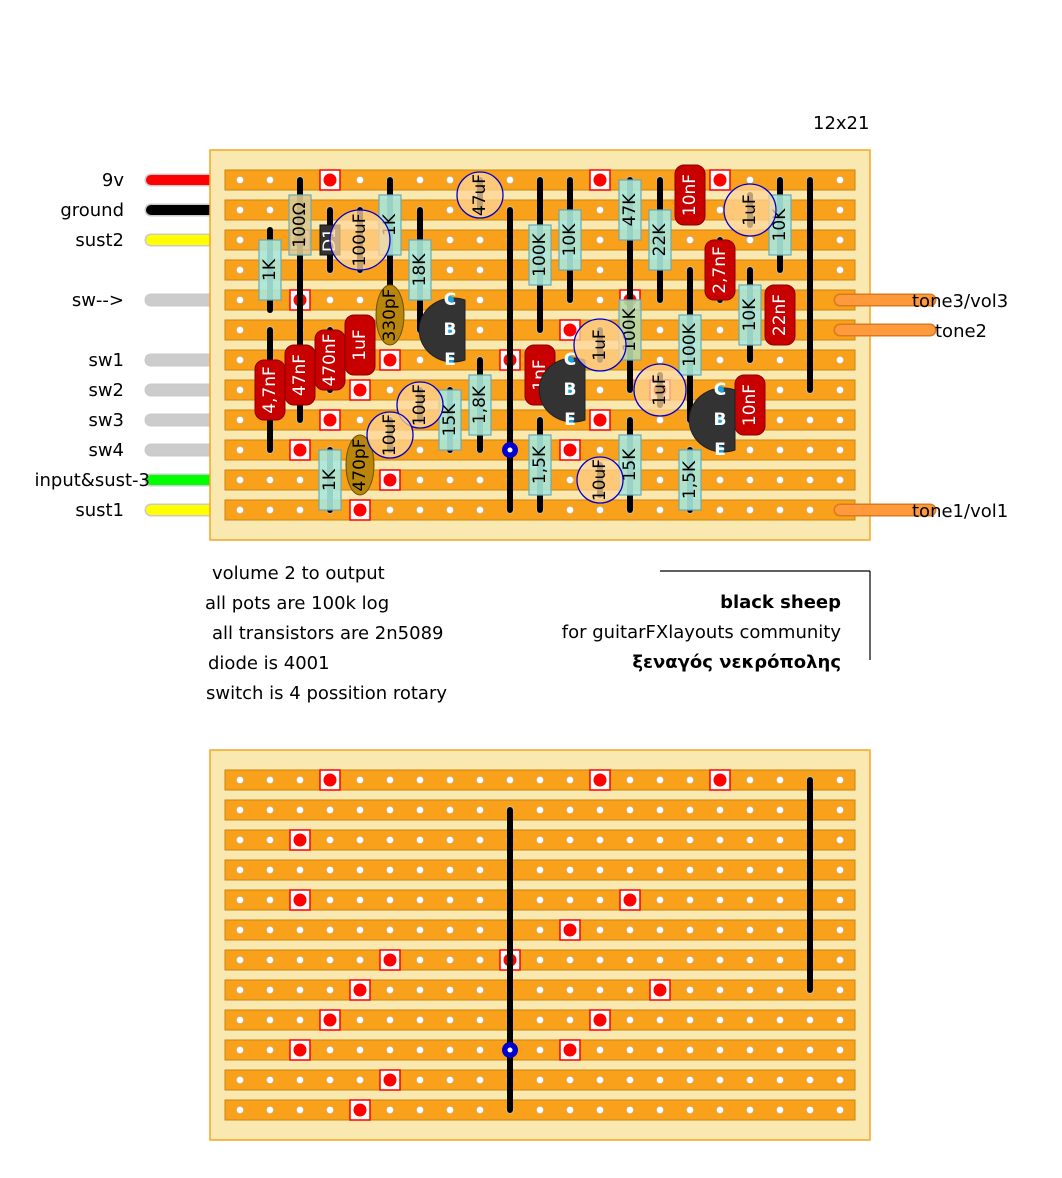  Describe the element at coordinates (106, 450) in the screenshot. I see `wire-label: sw4` at that location.